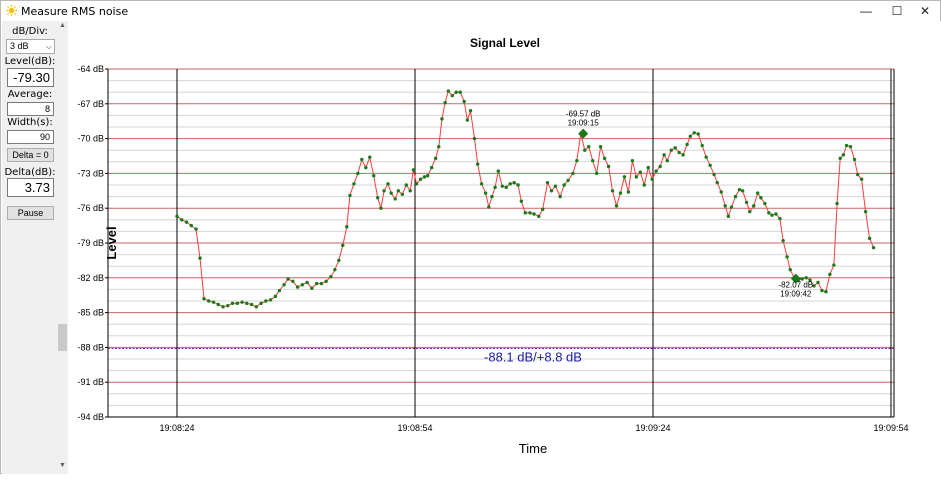 The image size is (941, 479). Describe the element at coordinates (30, 187) in the screenshot. I see `delta-field: 3.73` at that location.